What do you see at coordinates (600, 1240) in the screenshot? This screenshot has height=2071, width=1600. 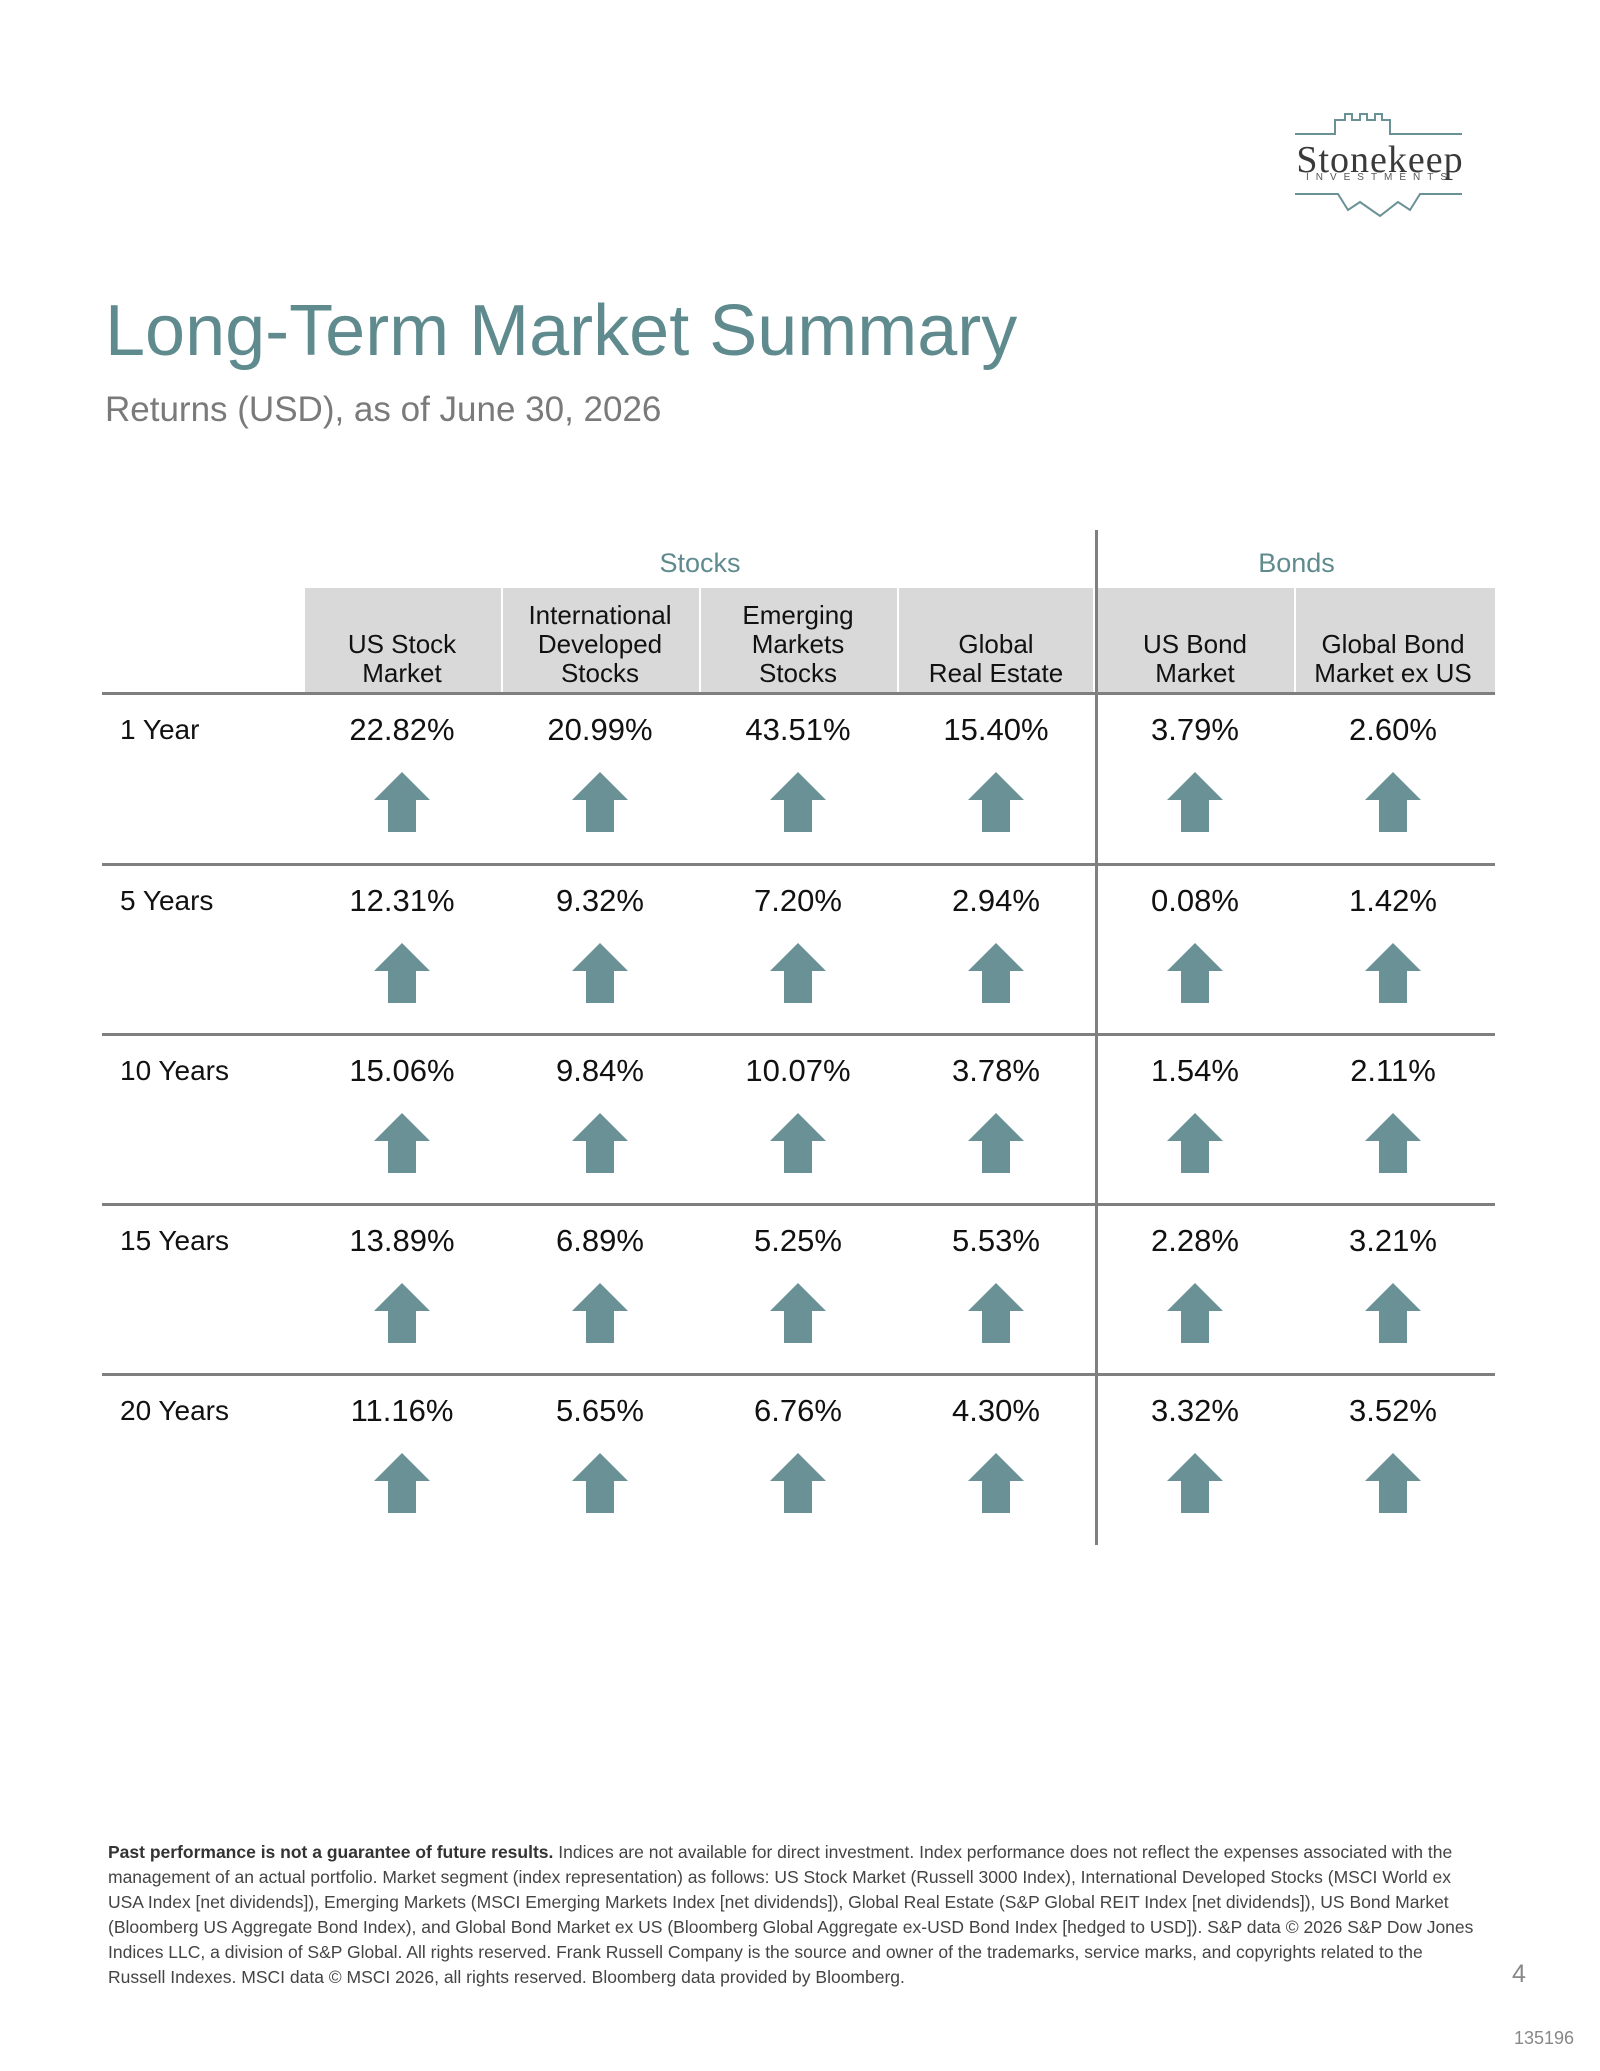 I see `return-value: 6.89%` at bounding box center [600, 1240].